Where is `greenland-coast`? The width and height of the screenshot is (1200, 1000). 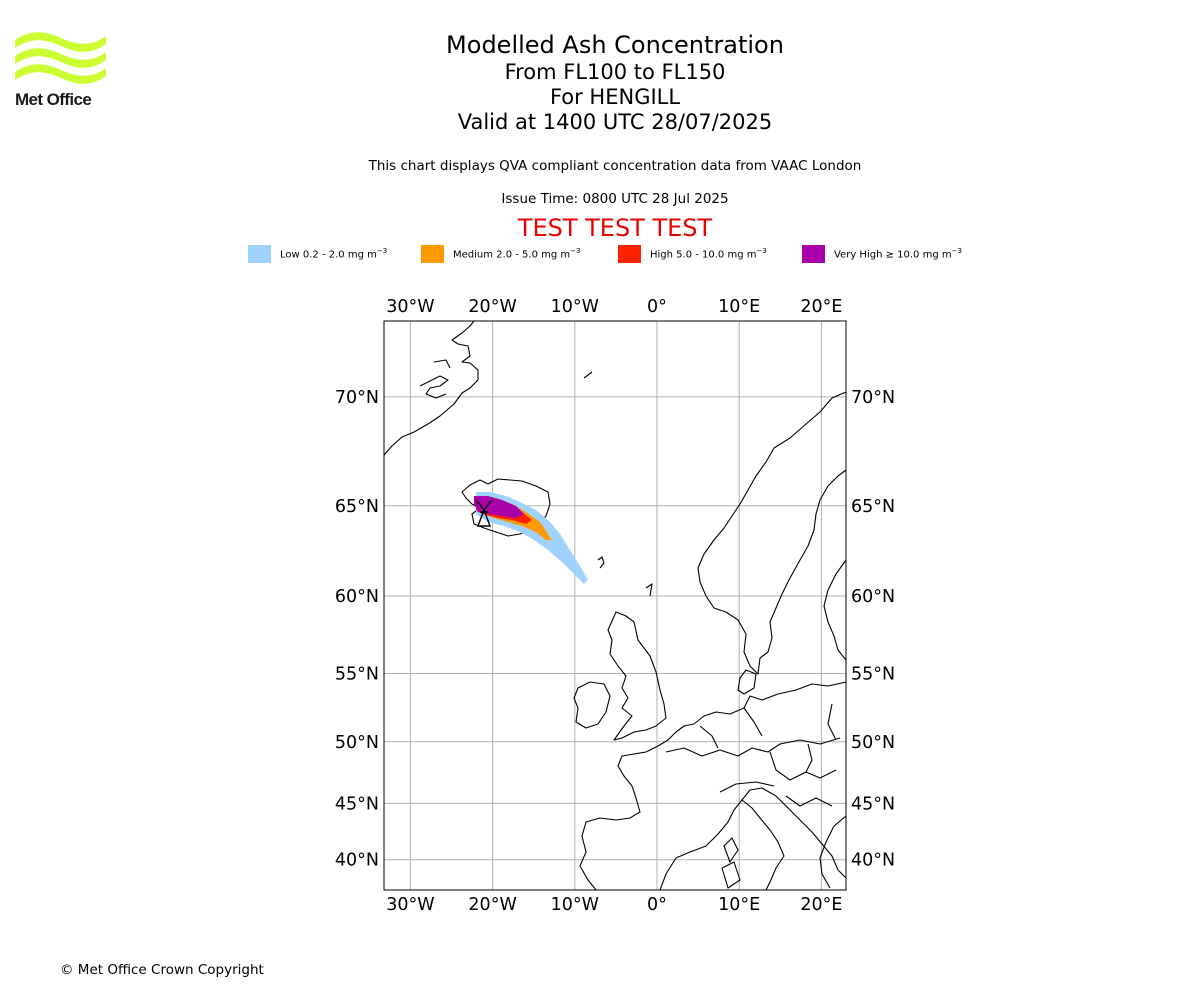
greenland-coast is located at coordinates (431, 388).